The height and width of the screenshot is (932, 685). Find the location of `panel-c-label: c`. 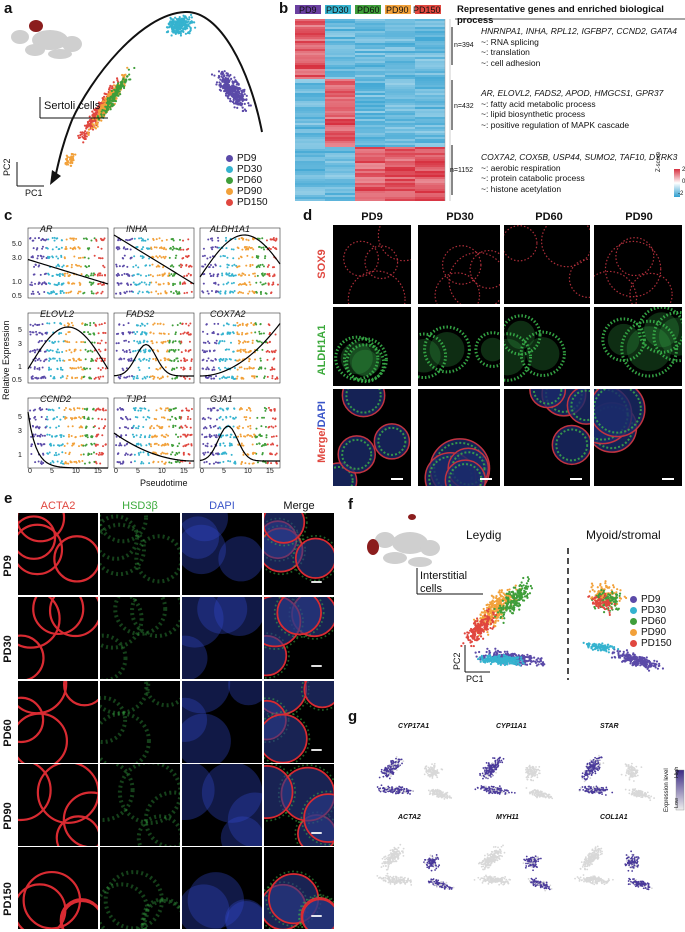

panel-c-label: c is located at coordinates (8, 215).